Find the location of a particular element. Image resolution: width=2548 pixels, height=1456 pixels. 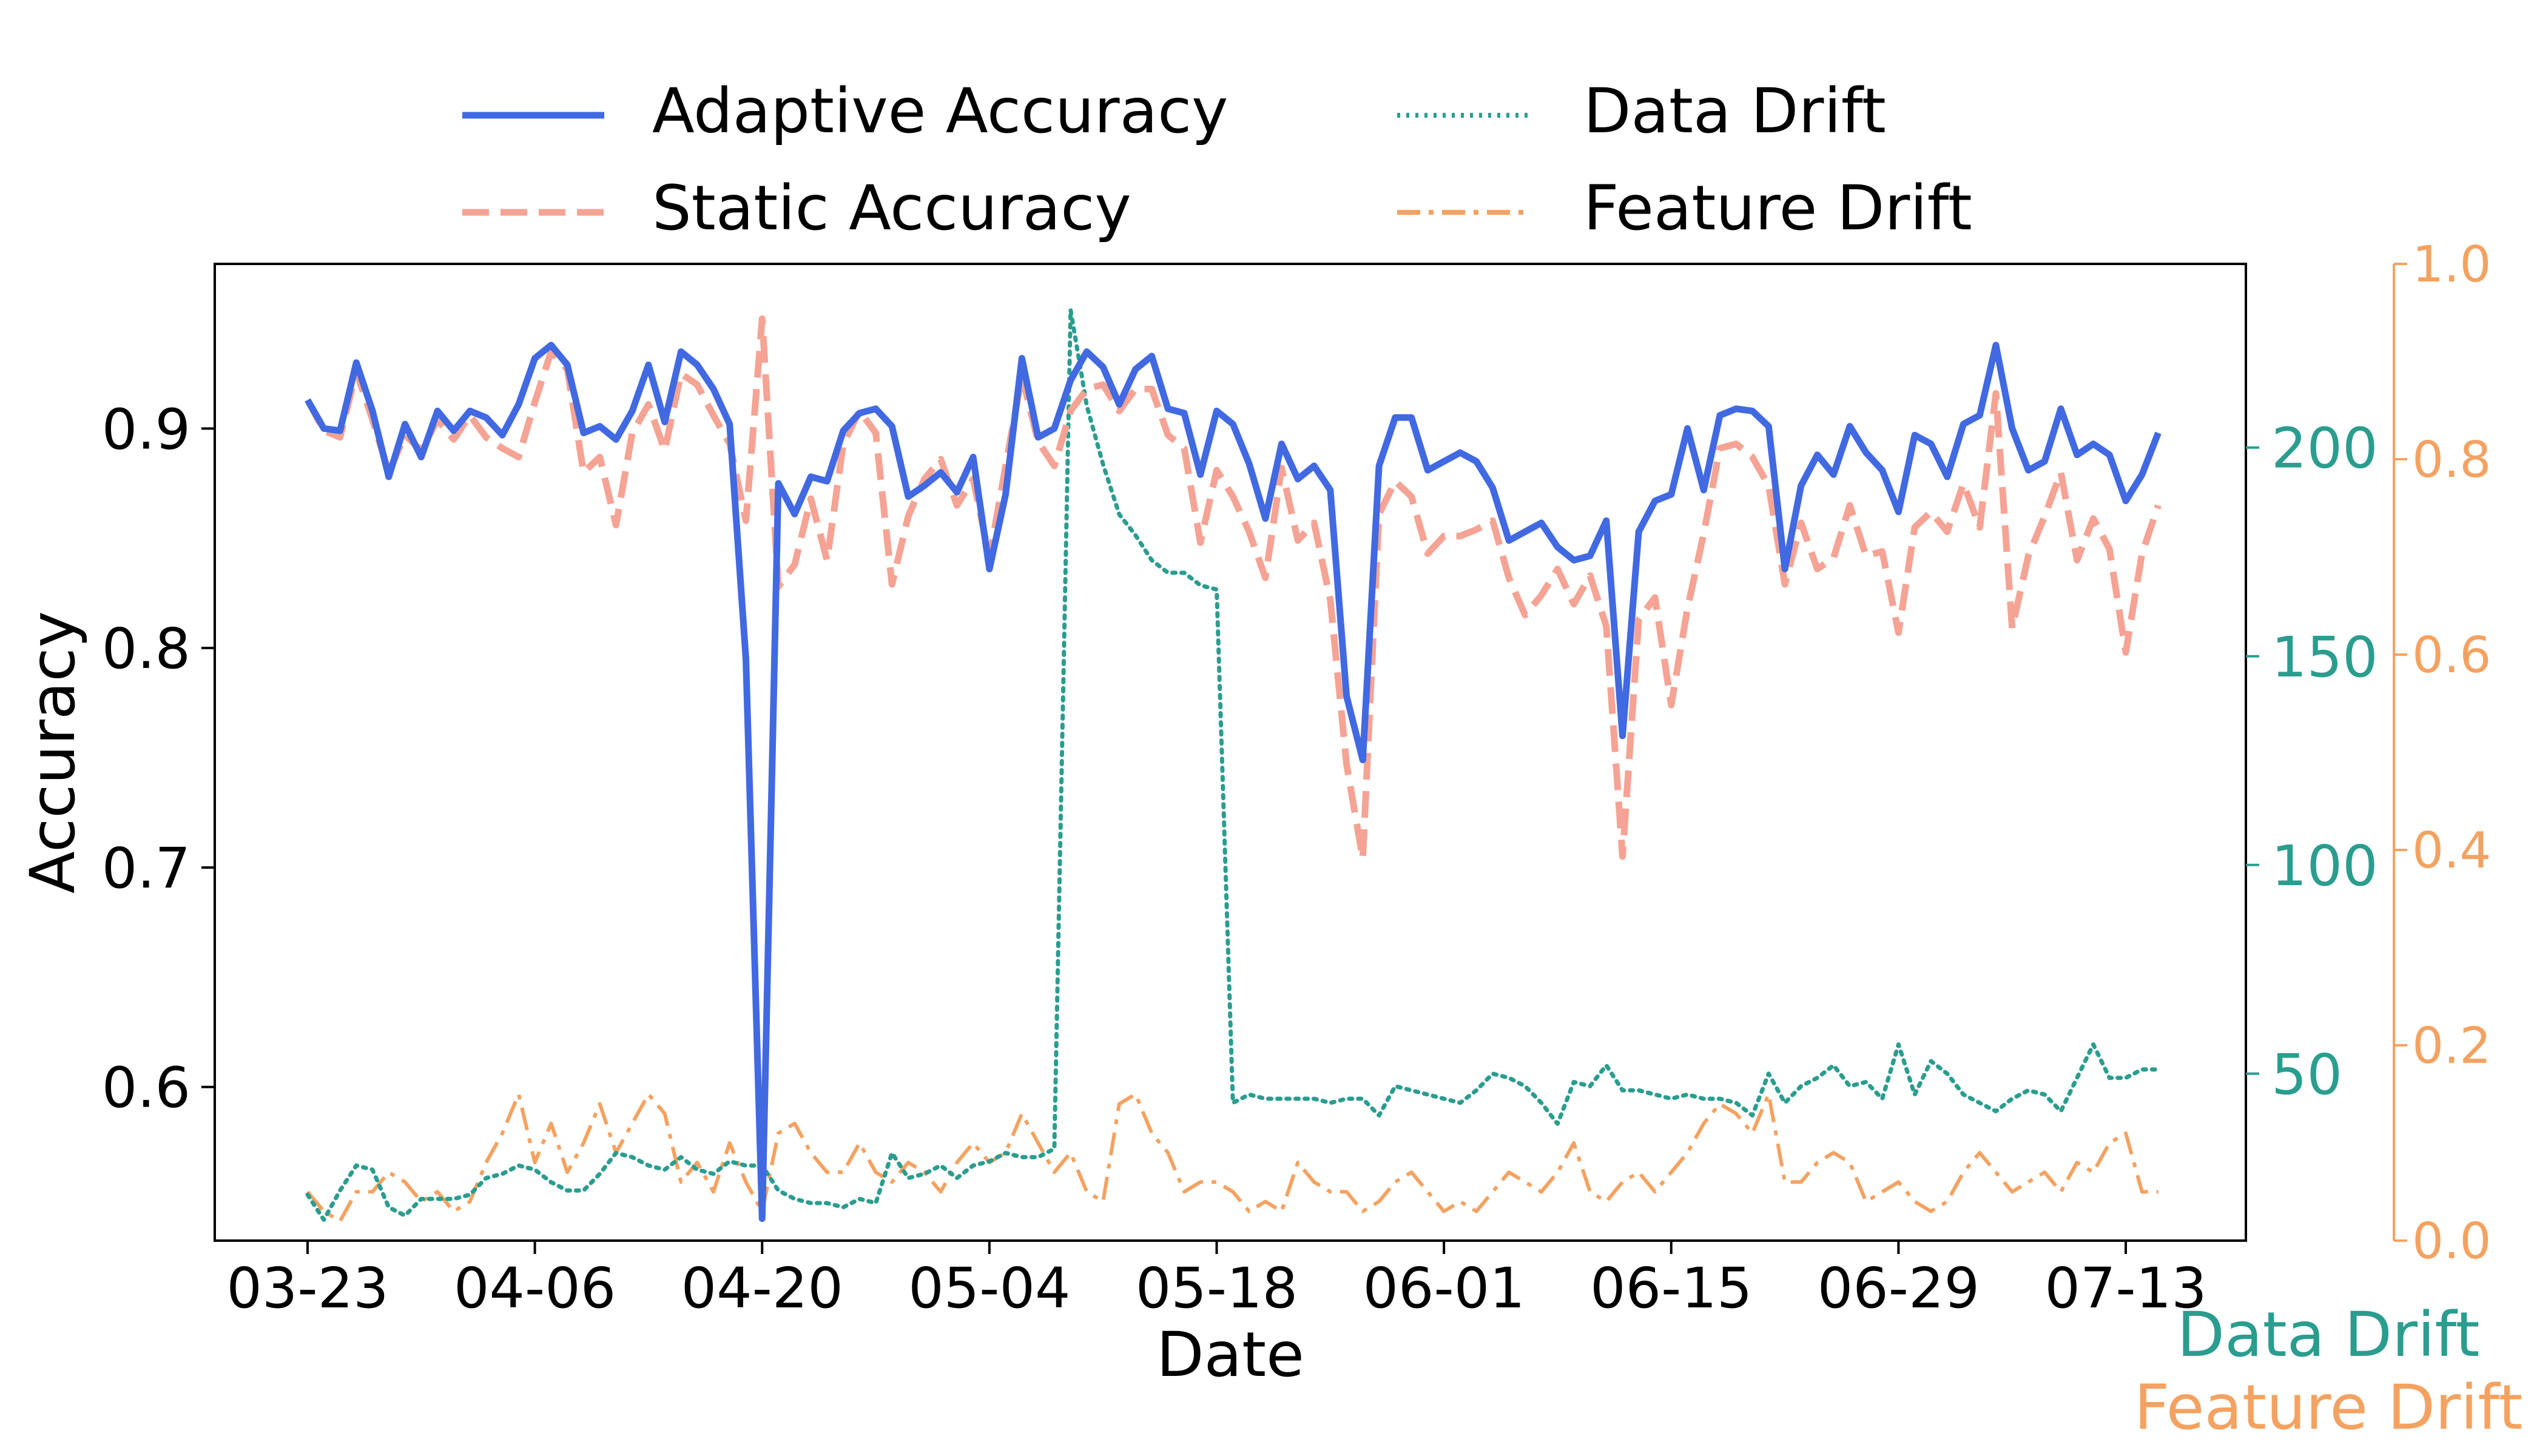

y-tick-label: 0.8 is located at coordinates (146, 648).